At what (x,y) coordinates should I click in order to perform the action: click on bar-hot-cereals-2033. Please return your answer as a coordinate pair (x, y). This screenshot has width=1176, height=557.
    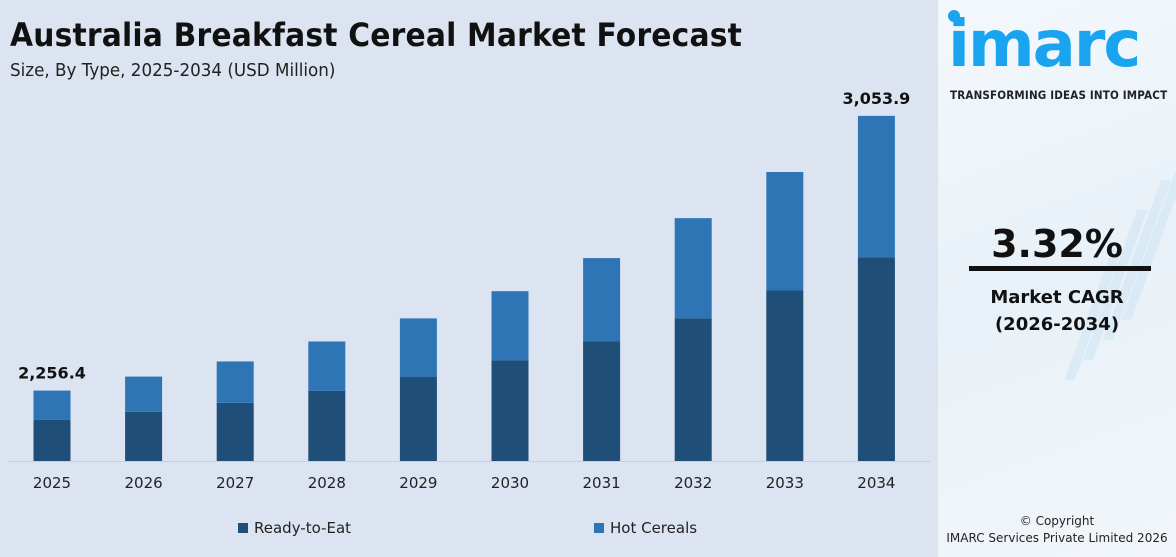
    Looking at the image, I should click on (785, 231).